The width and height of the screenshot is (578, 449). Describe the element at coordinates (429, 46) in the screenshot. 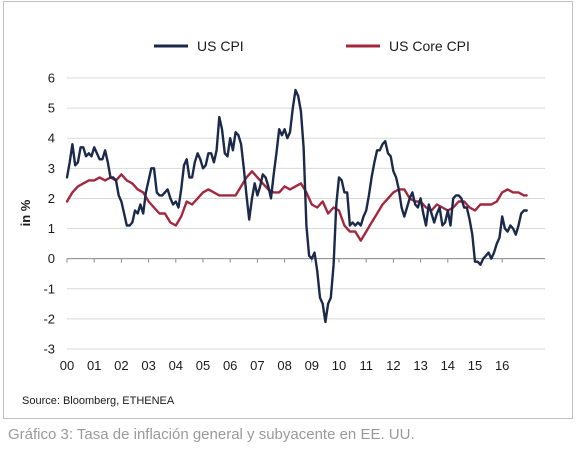

I see `legend-label-us-core-cpi: US Core CPI` at that location.